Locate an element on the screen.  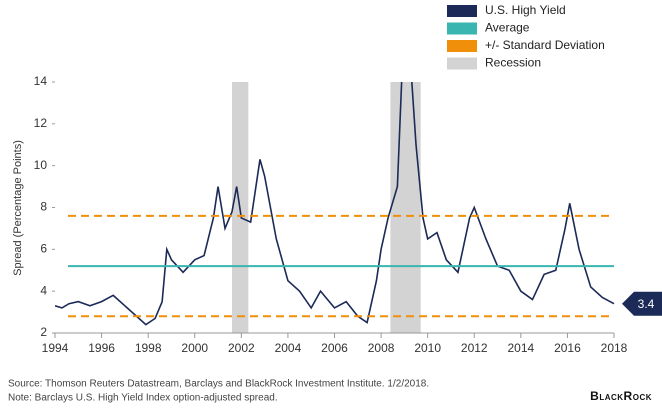
legend-label: Recession is located at coordinates (513, 63).